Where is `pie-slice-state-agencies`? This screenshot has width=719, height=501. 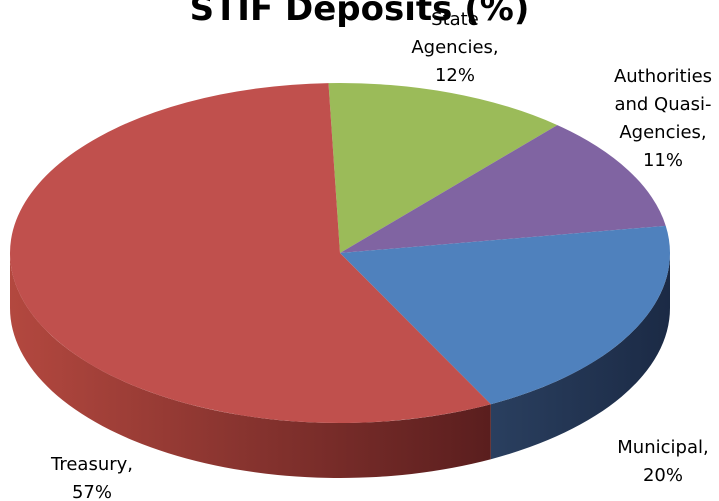
pie-slice-state-agencies is located at coordinates (443, 168).